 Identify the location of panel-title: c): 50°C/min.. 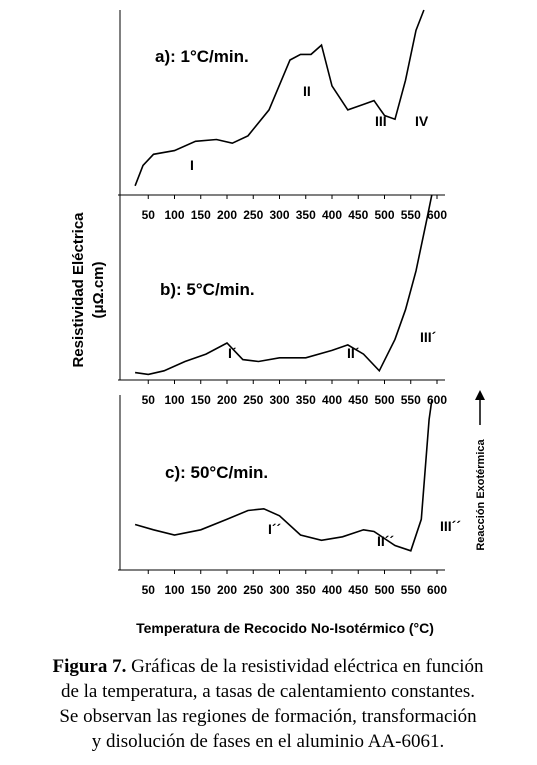
(216, 472).